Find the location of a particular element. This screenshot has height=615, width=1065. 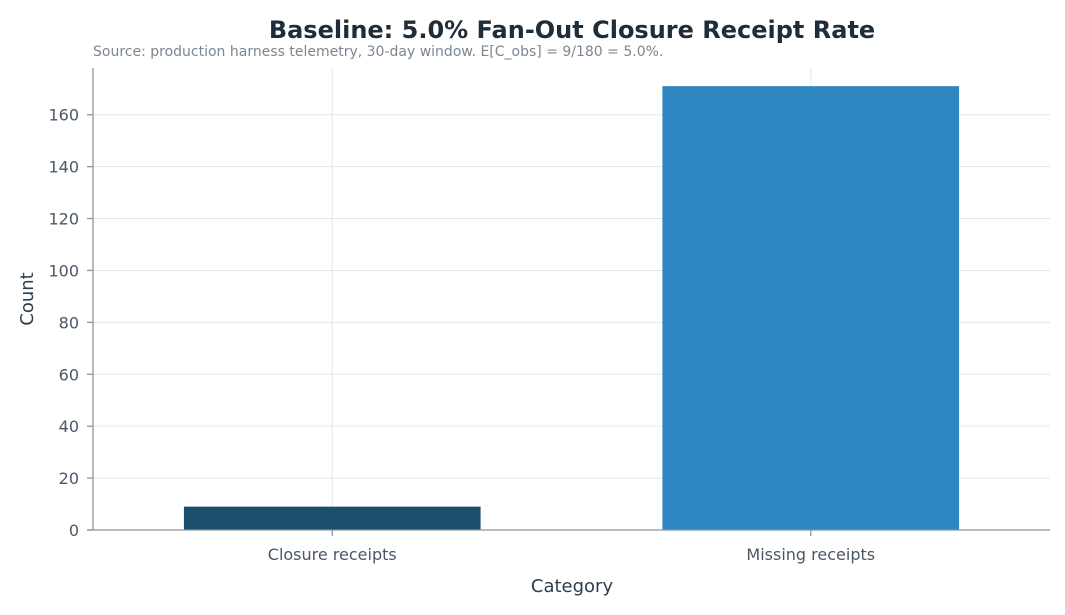

y-tick-label: 120 is located at coordinates (63, 219).